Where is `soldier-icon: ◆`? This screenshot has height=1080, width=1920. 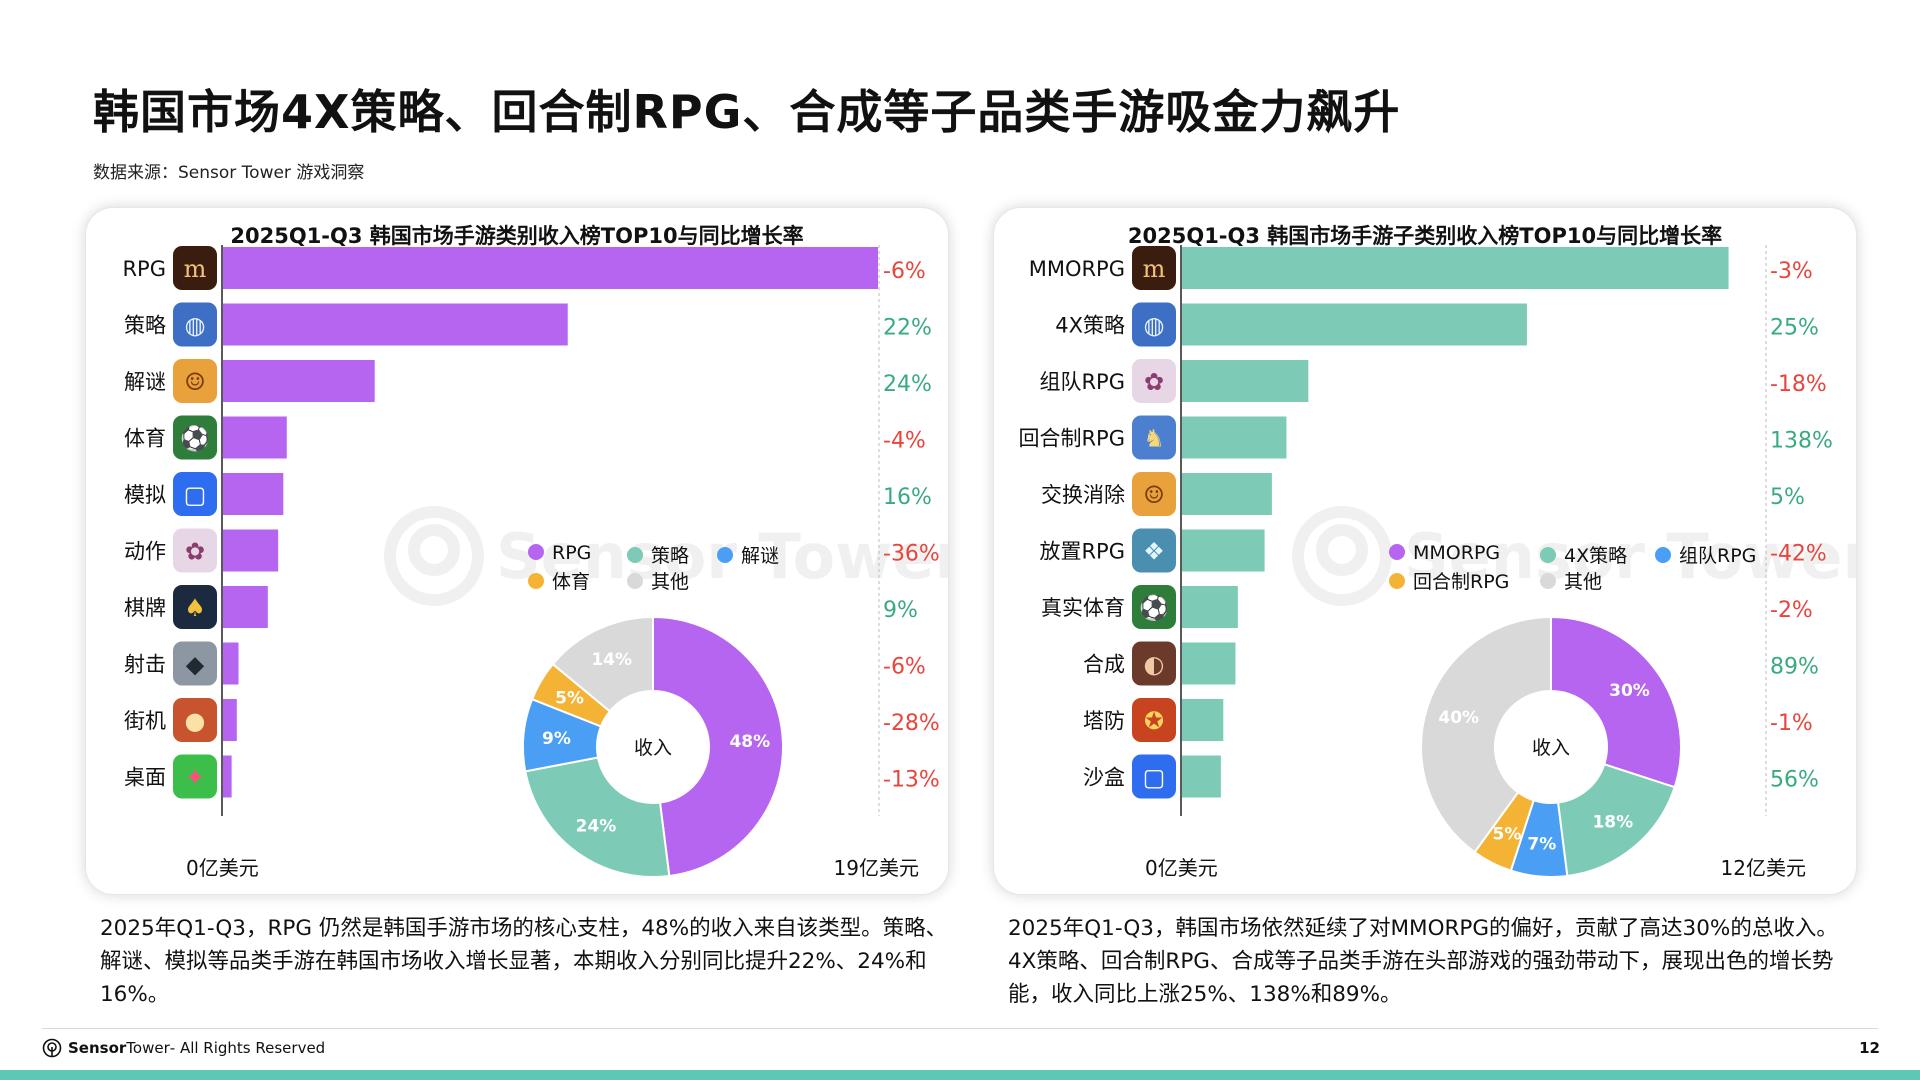
soldier-icon: ◆ is located at coordinates (195, 663).